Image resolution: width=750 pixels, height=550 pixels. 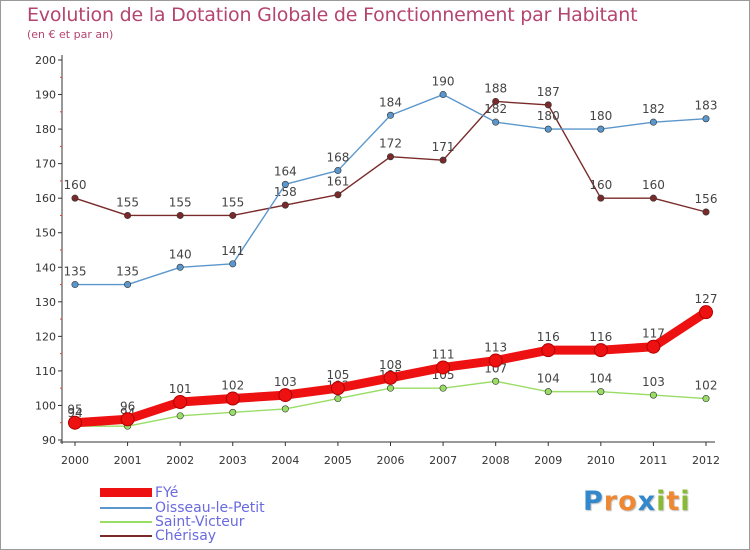 I want to click on brand-logo: Proxiti, so click(x=637, y=501).